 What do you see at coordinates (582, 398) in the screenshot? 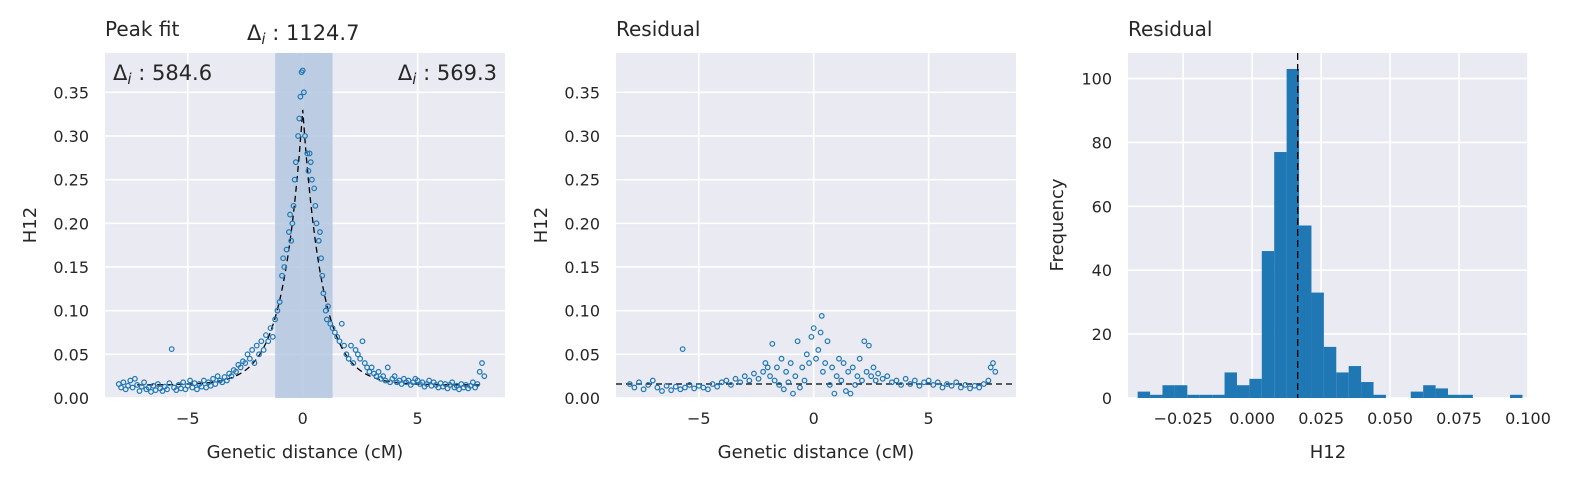
I see `panel-2-ytick-label: 0.00` at bounding box center [582, 398].